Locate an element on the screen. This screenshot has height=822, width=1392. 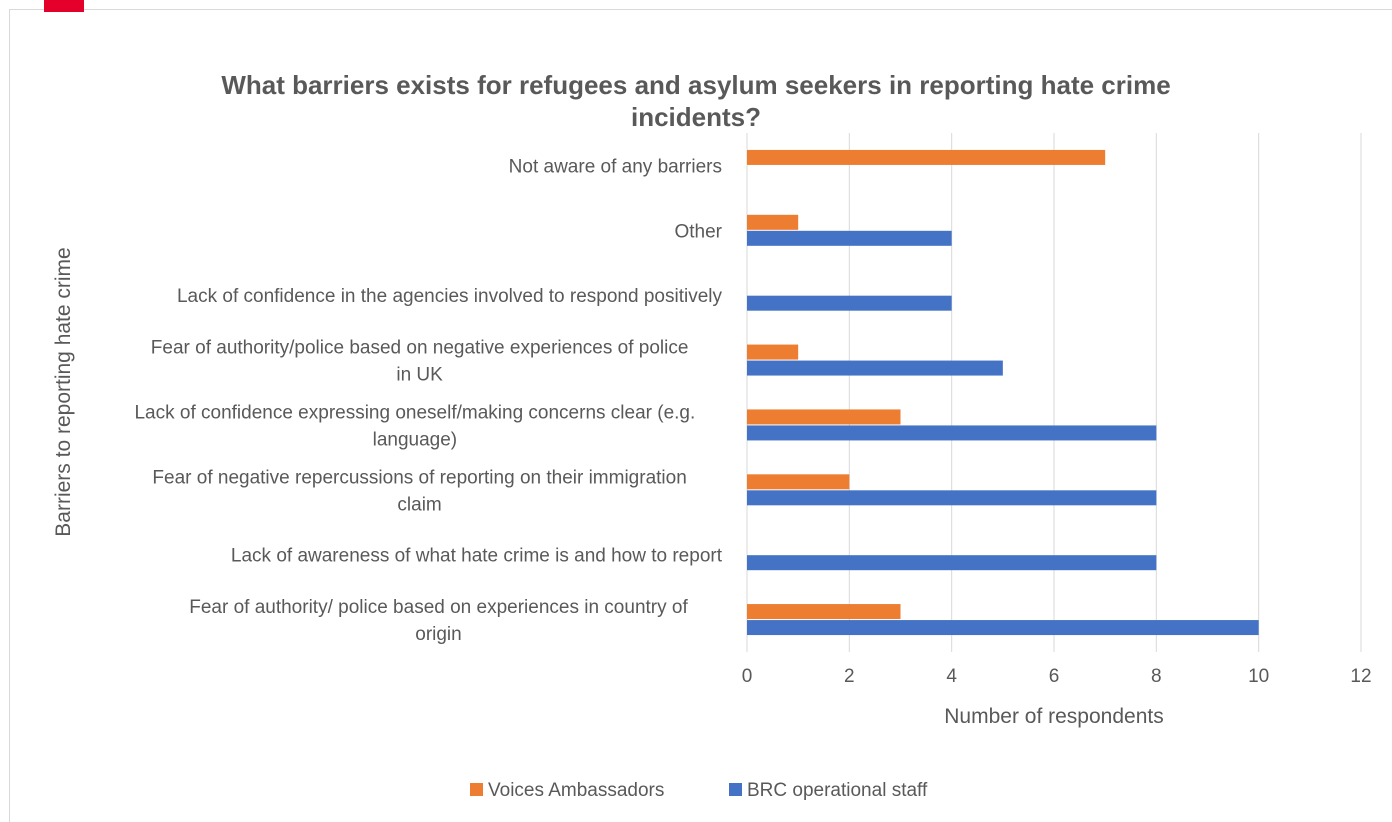
category-label-line: origin is located at coordinates (438, 634).